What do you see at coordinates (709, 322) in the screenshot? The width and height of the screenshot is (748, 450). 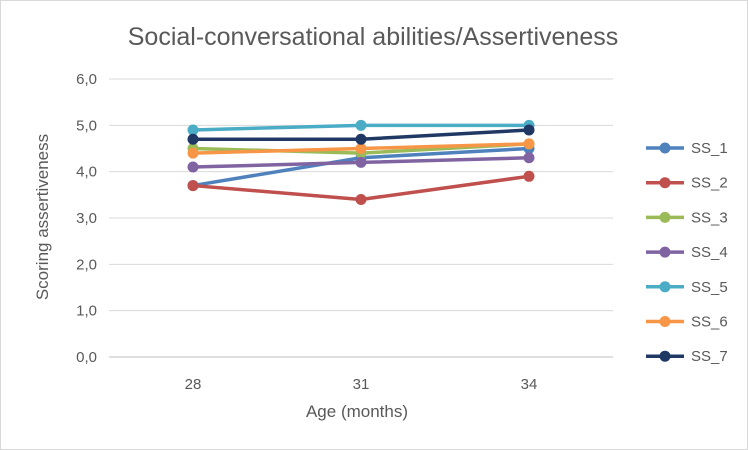 I see `legend-label: SS_6` at bounding box center [709, 322].